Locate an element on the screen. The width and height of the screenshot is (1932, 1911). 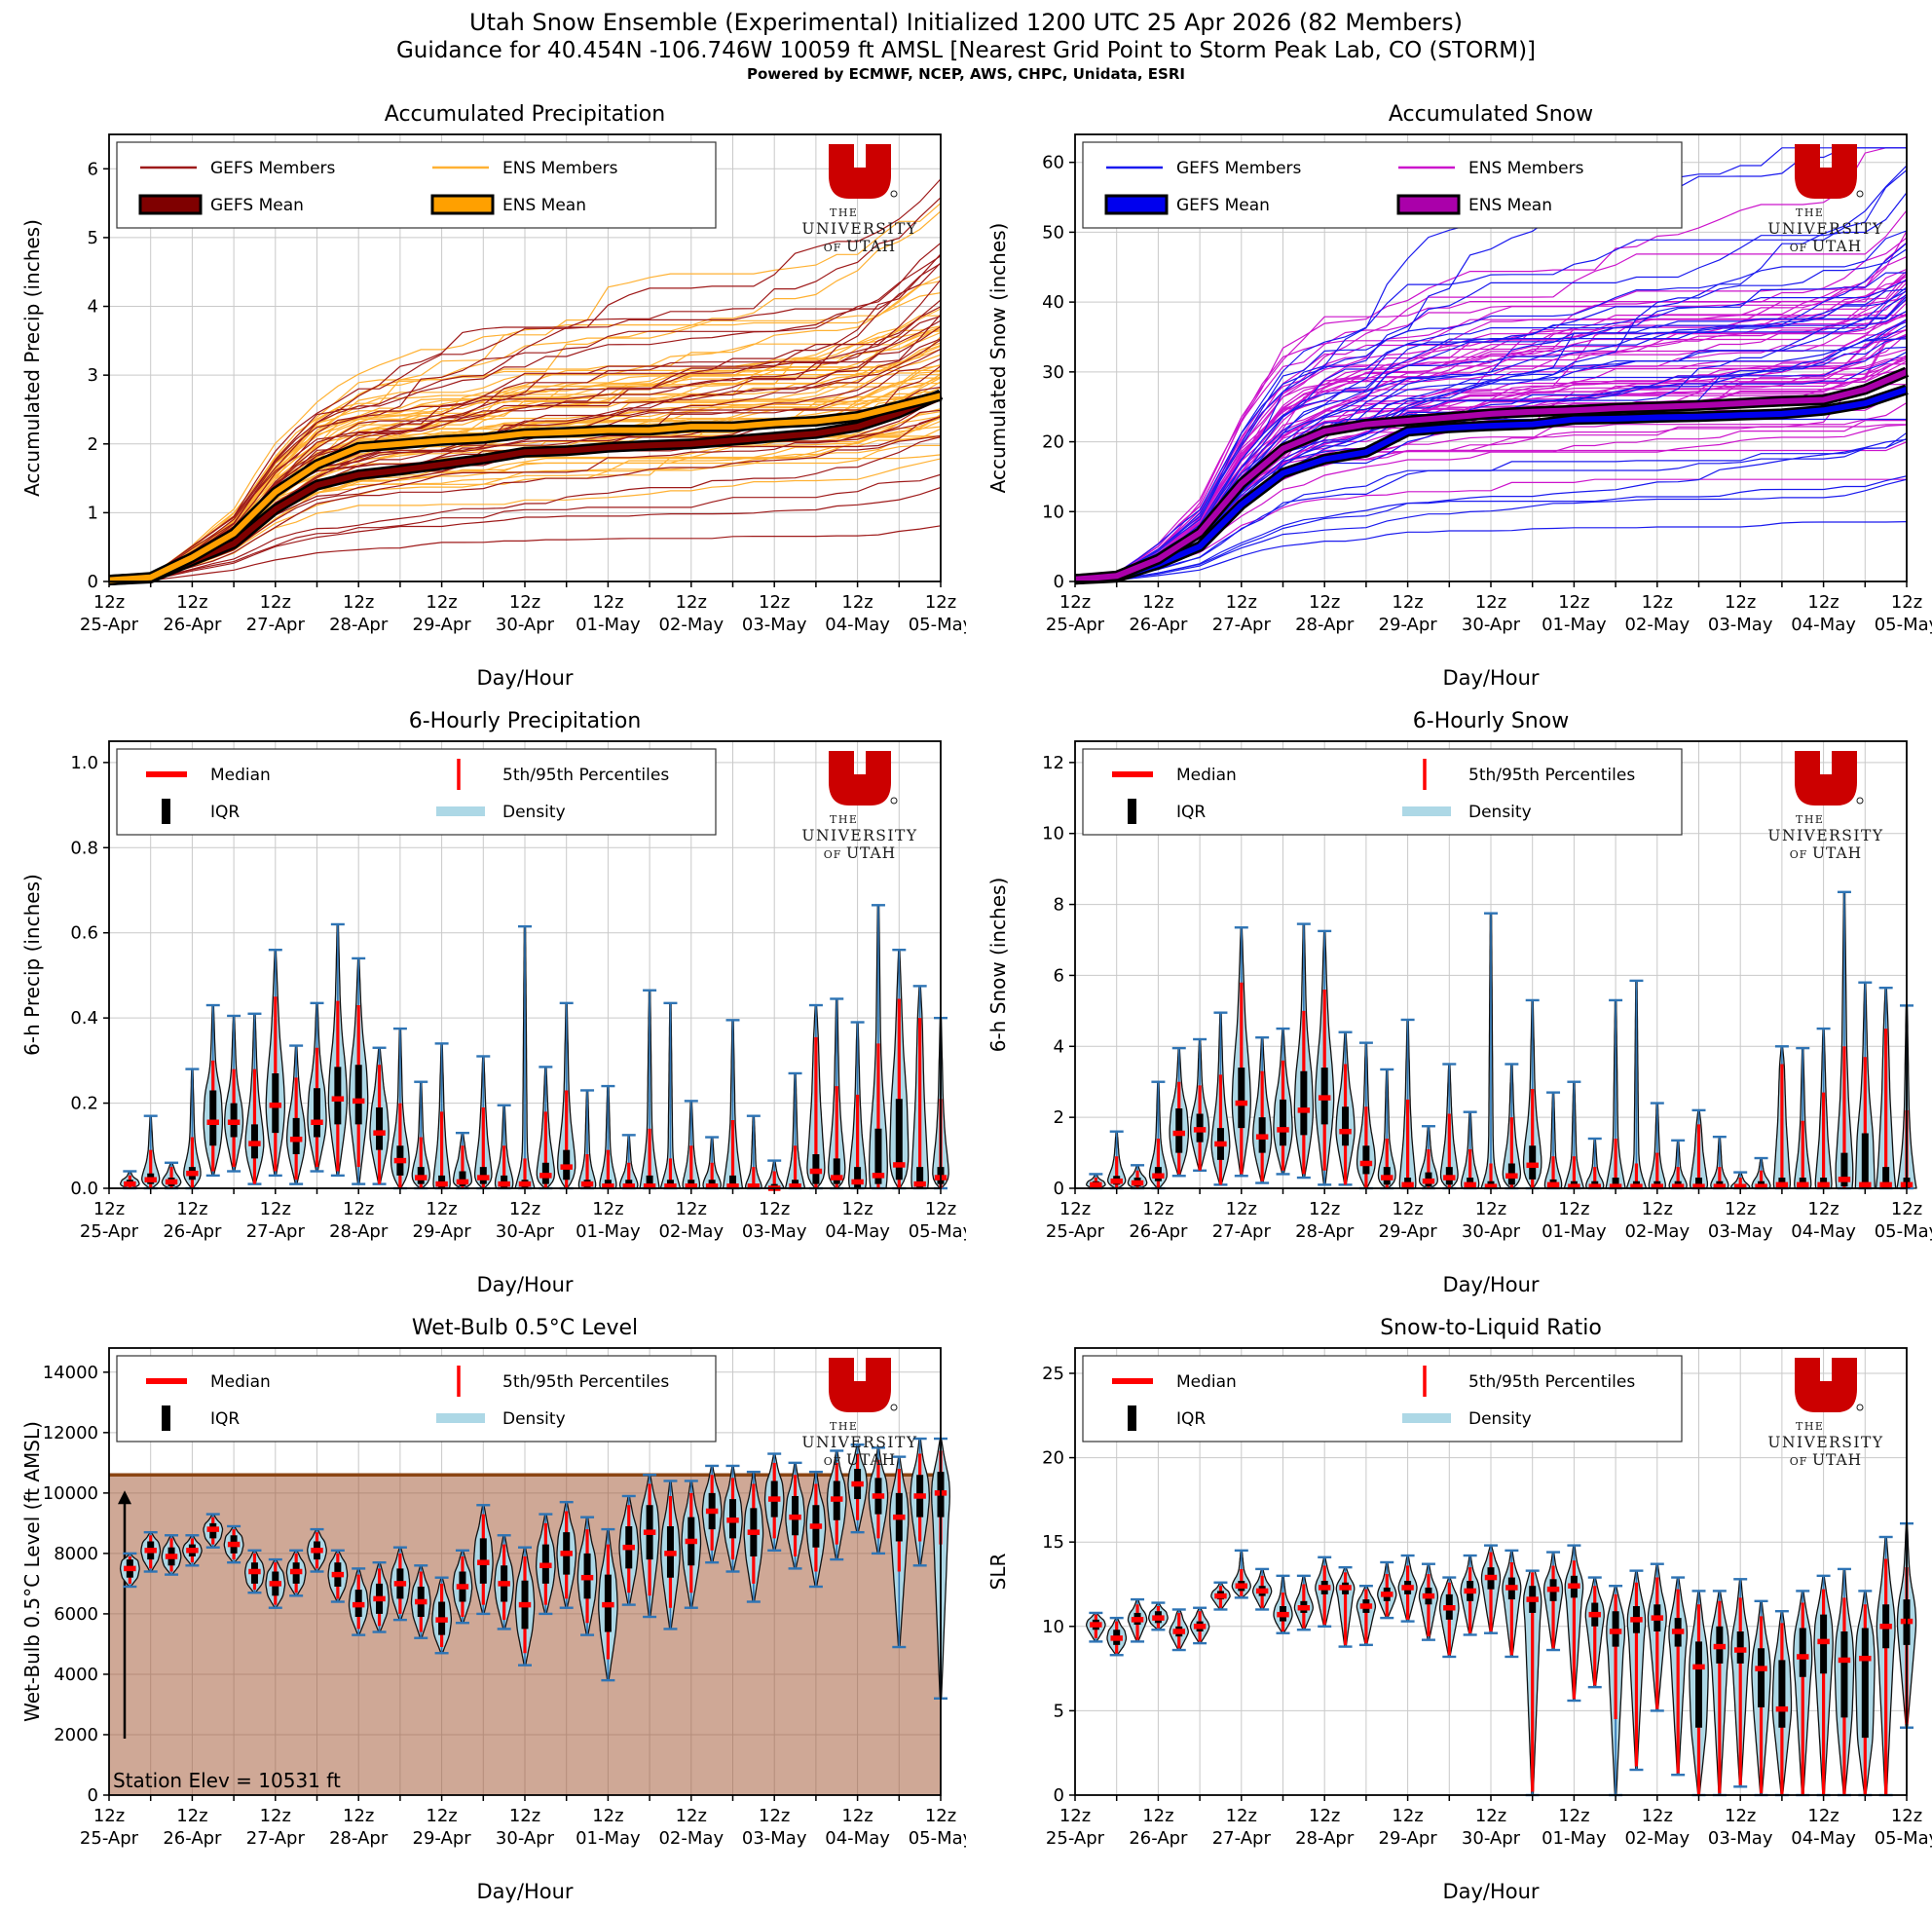
y-tick: 10 is located at coordinates (1053, 1627).